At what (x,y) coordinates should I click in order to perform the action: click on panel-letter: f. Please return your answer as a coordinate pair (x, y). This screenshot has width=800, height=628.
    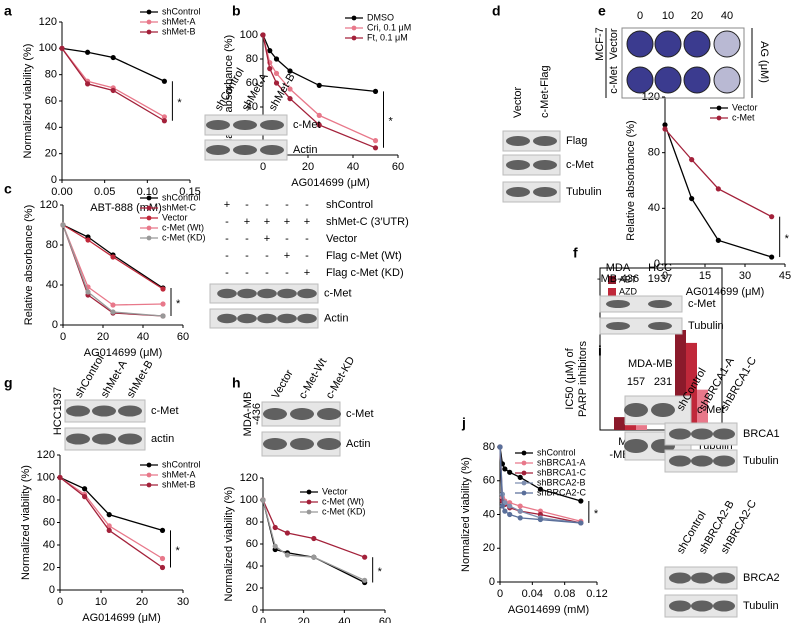
    Looking at the image, I should click on (575, 253).